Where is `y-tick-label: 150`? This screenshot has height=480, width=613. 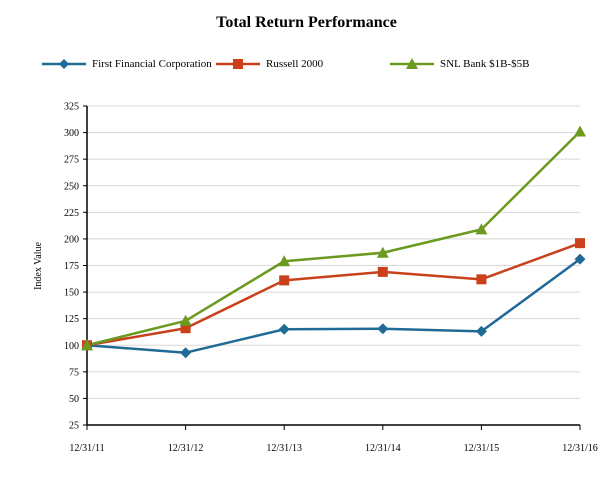
y-tick-label: 150 is located at coordinates (71, 293).